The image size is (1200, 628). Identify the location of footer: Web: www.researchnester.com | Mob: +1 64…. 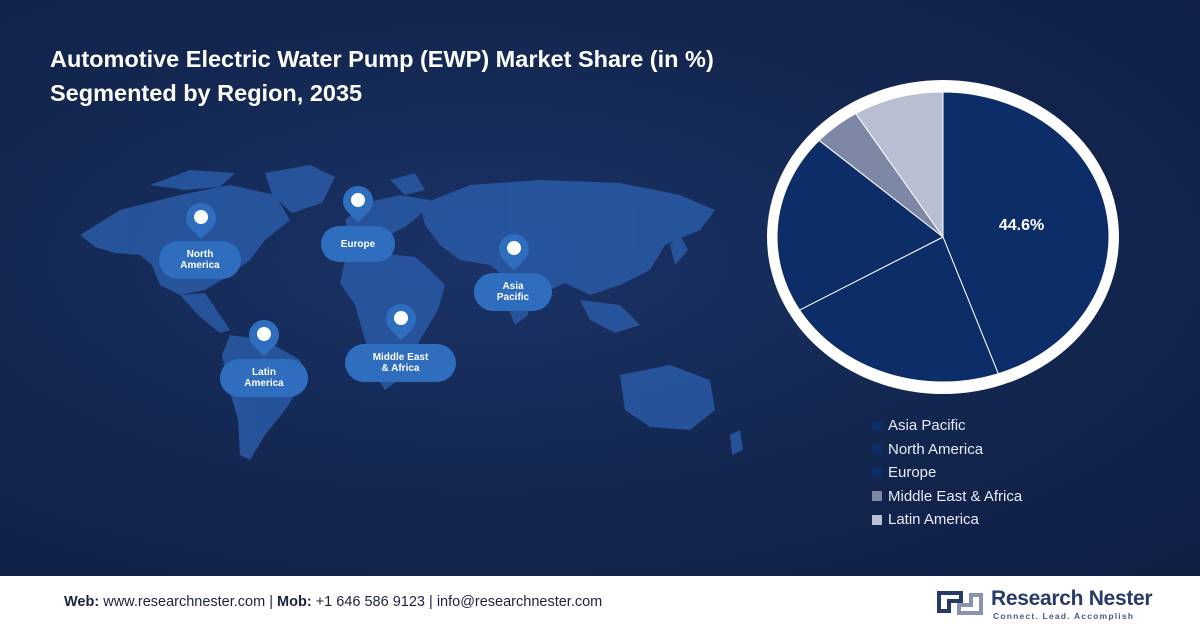
(600, 602).